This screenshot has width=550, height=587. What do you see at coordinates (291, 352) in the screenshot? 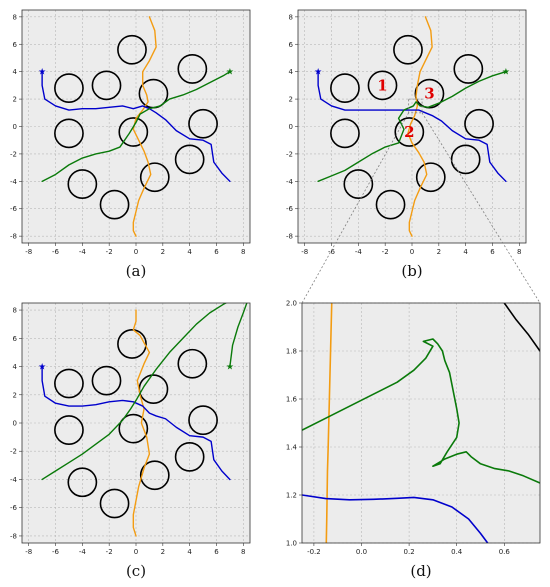
I see `y-tick-label: 1.8` at bounding box center [291, 352].